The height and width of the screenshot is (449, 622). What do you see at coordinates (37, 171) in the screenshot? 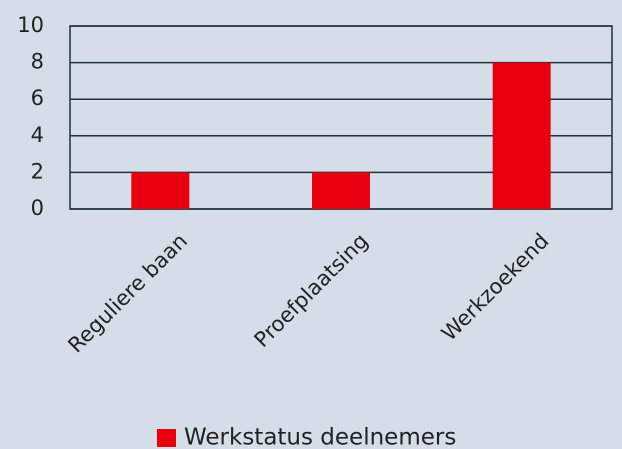
I see `y-tick-label: 2` at bounding box center [37, 171].